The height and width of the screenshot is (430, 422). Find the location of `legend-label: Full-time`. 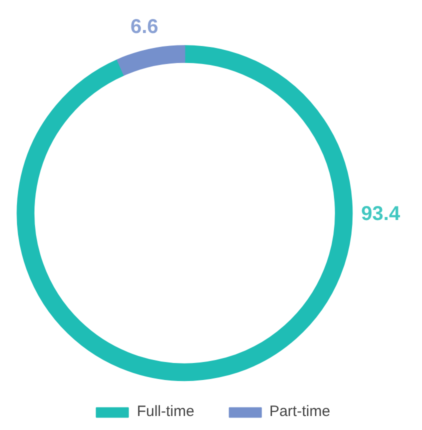

legend-label: Full-time is located at coordinates (165, 411).